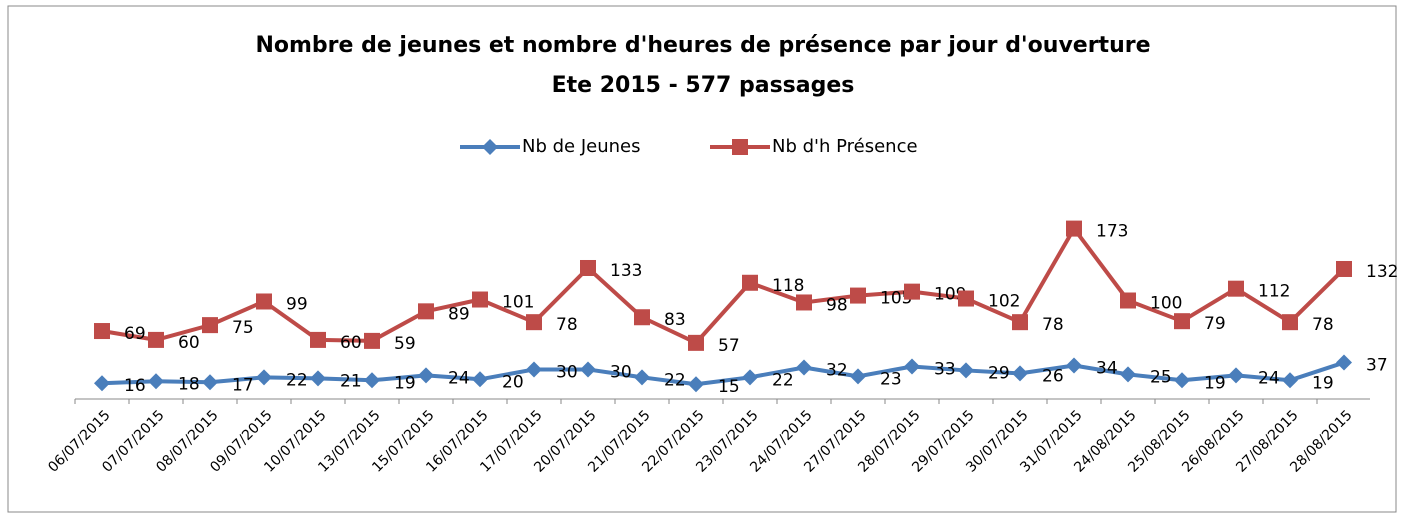 This screenshot has height=518, width=1406. What do you see at coordinates (837, 305) in the screenshot?
I see `data-label: 98` at bounding box center [837, 305].